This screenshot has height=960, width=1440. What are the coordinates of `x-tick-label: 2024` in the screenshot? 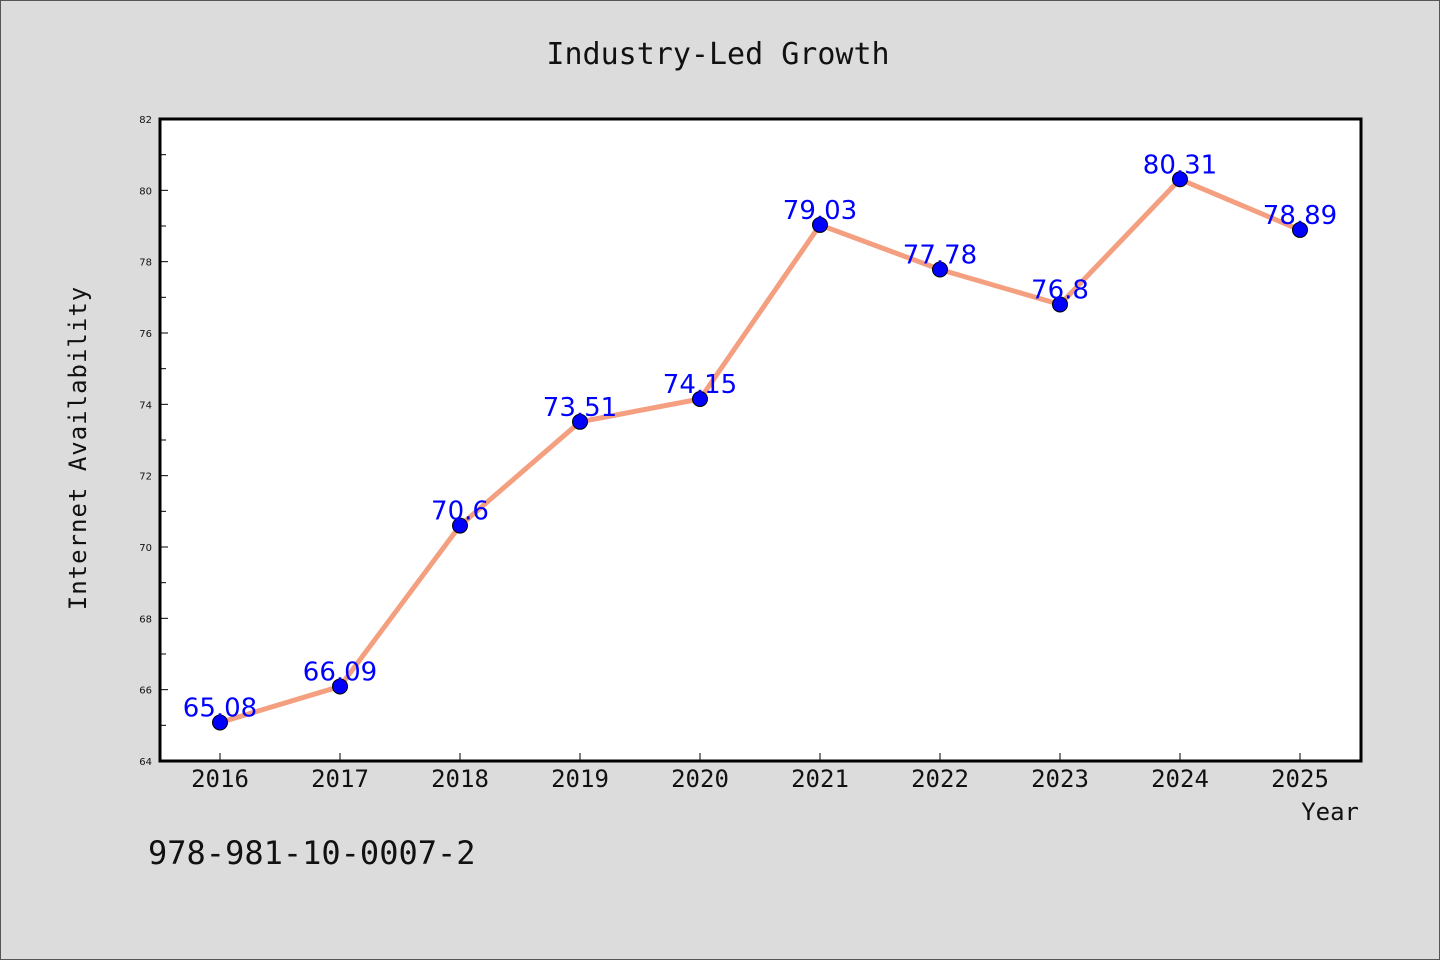 It's located at (1180, 779).